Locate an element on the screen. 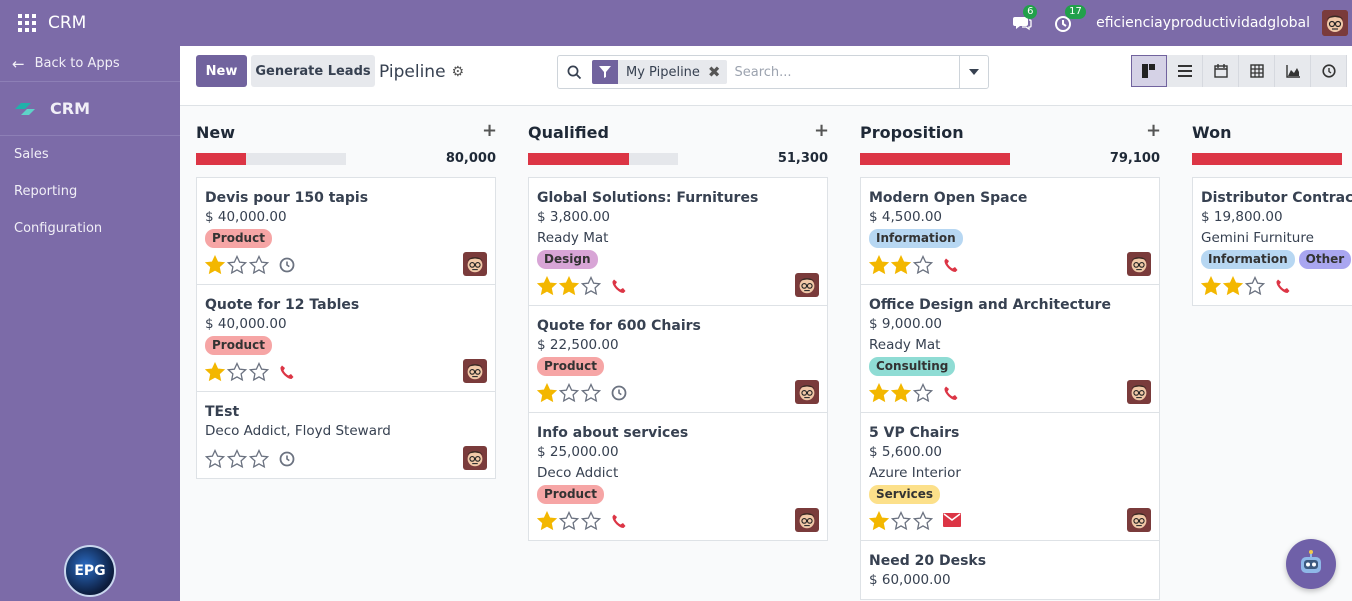 The image size is (1352, 601). lead-card: Need 20 Desks $ 60,000.00 is located at coordinates (1010, 570).